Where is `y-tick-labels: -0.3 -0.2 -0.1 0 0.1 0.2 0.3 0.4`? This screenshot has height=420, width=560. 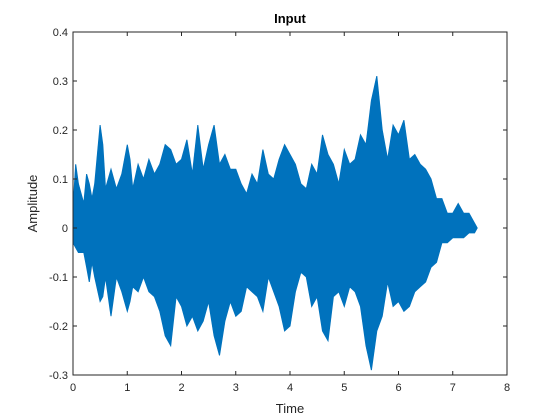 y-tick-labels: -0.3 -0.2 -0.1 0 0.1 0.2 0.3 0.4 is located at coordinates (58, 204).